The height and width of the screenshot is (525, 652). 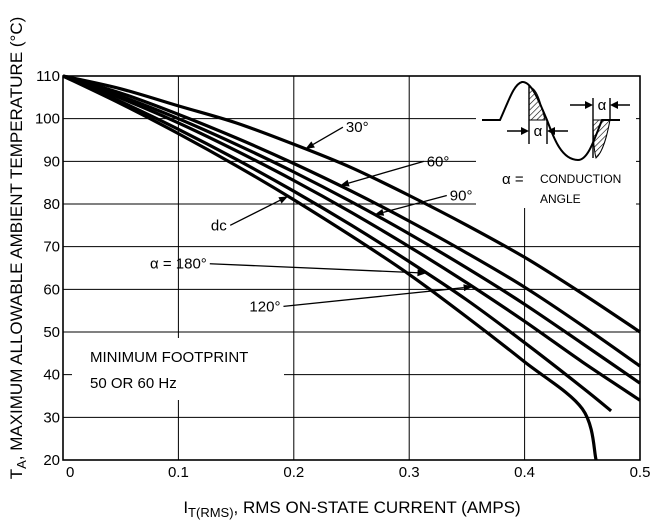 What do you see at coordinates (524, 472) in the screenshot?
I see `x-tick-label: 0.4` at bounding box center [524, 472].